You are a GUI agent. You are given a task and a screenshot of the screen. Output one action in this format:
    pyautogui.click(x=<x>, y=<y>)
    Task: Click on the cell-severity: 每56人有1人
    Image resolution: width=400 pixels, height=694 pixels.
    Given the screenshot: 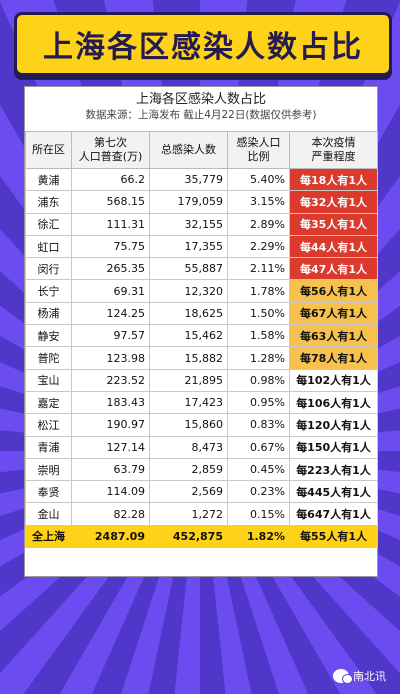 What is the action you would take?
    pyautogui.click(x=333, y=291)
    